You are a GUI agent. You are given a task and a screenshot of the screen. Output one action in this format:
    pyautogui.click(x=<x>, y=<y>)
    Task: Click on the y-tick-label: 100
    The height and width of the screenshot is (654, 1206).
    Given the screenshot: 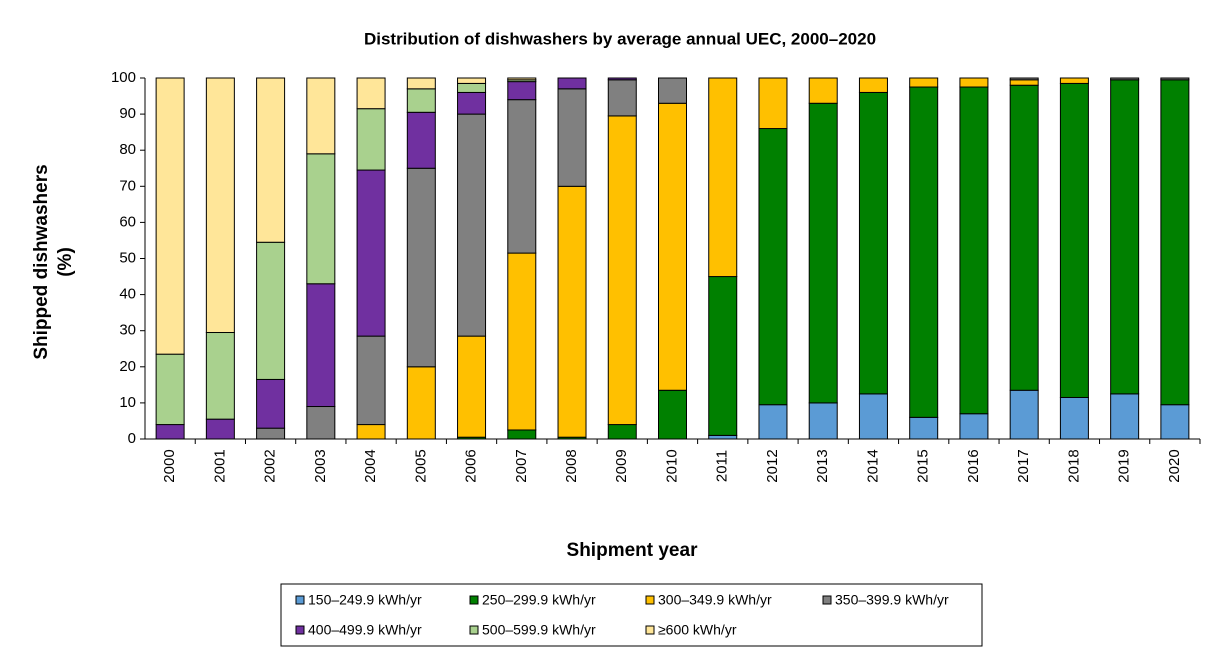 What is the action you would take?
    pyautogui.click(x=123, y=77)
    